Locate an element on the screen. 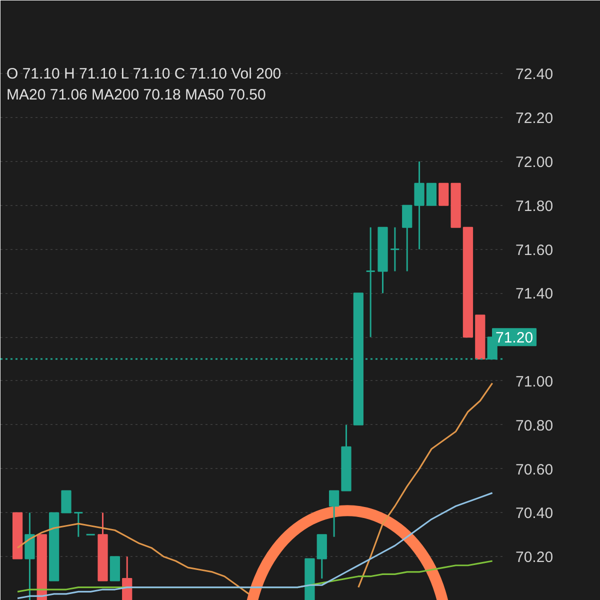  y-tick-label: 70.20 is located at coordinates (535, 557).